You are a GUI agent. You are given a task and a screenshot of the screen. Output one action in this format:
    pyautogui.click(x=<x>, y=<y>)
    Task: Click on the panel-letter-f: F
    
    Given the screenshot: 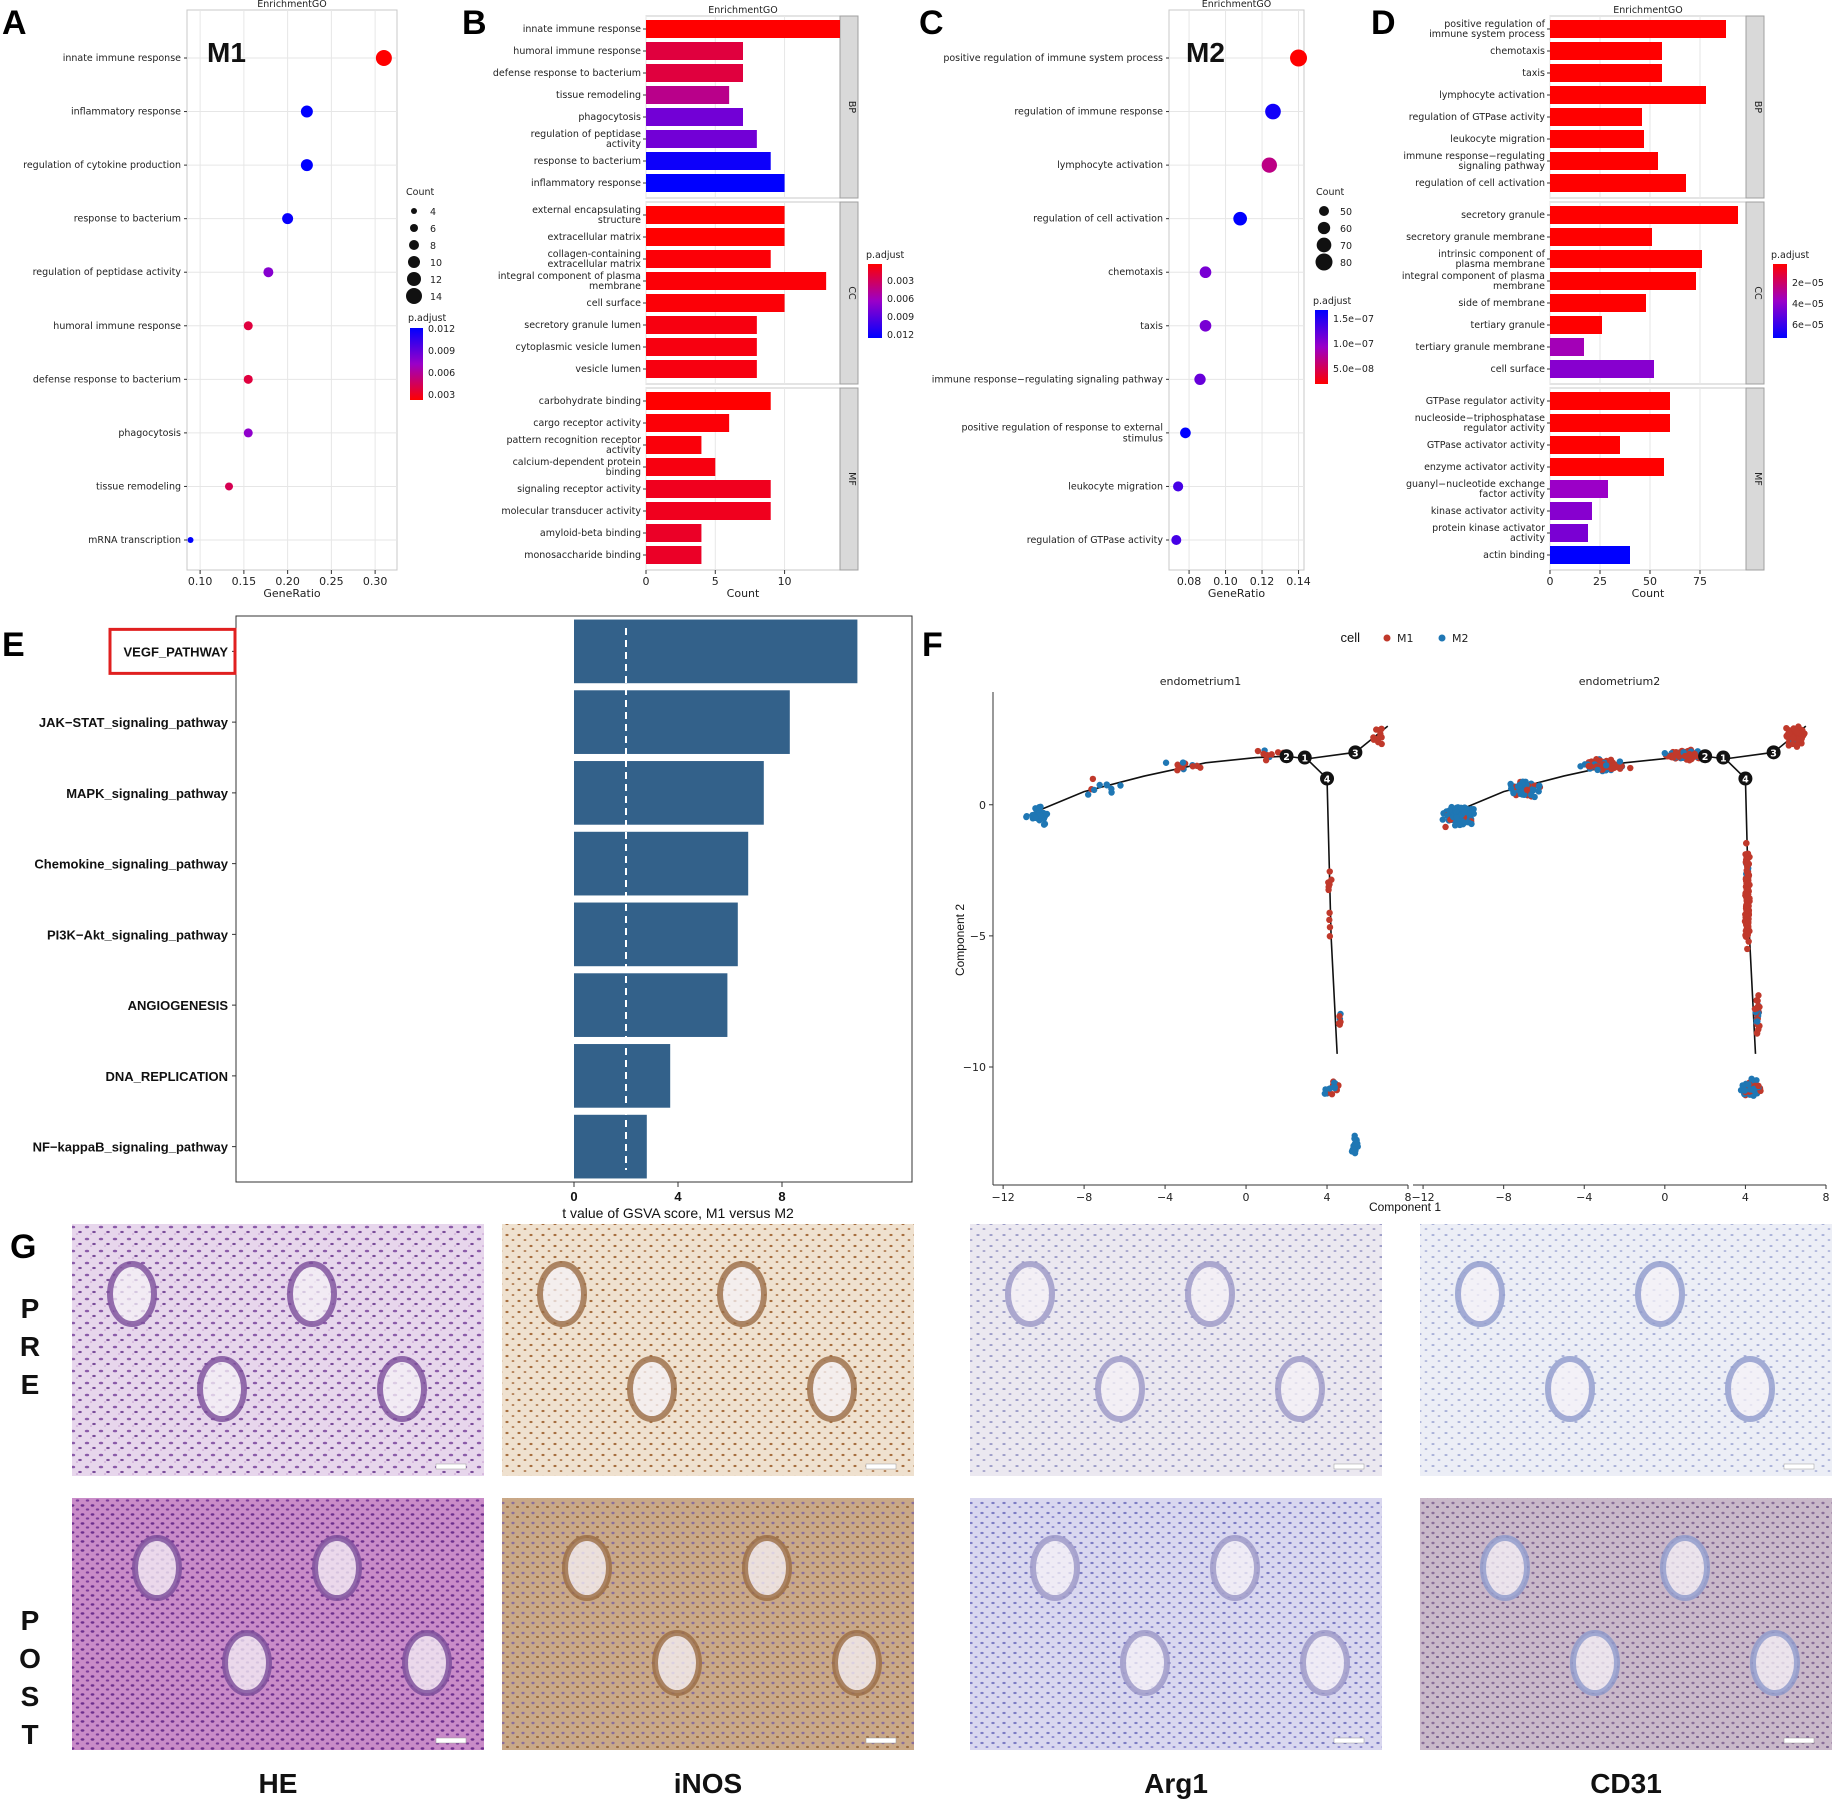 What is the action you would take?
    pyautogui.click(x=932, y=645)
    